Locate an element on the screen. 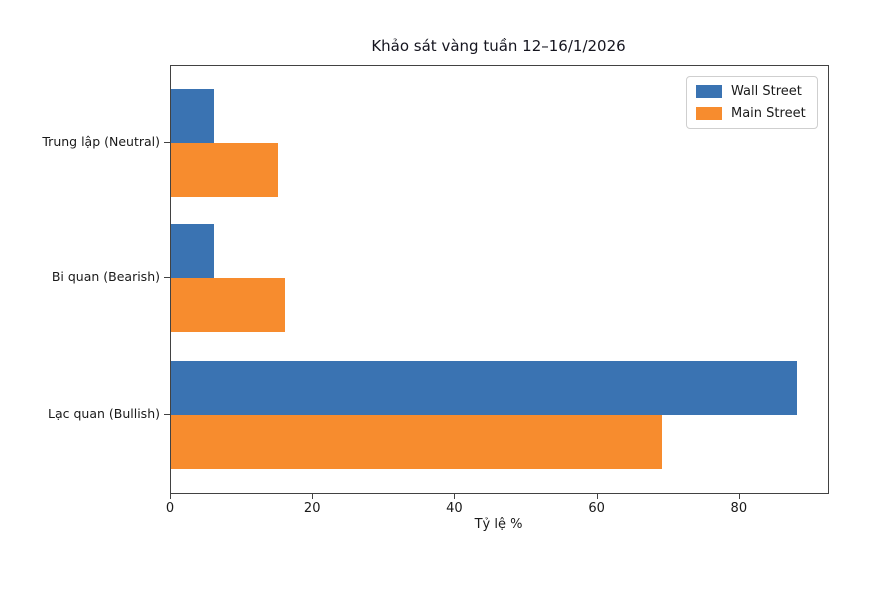  legend-label: Main Street is located at coordinates (768, 113).